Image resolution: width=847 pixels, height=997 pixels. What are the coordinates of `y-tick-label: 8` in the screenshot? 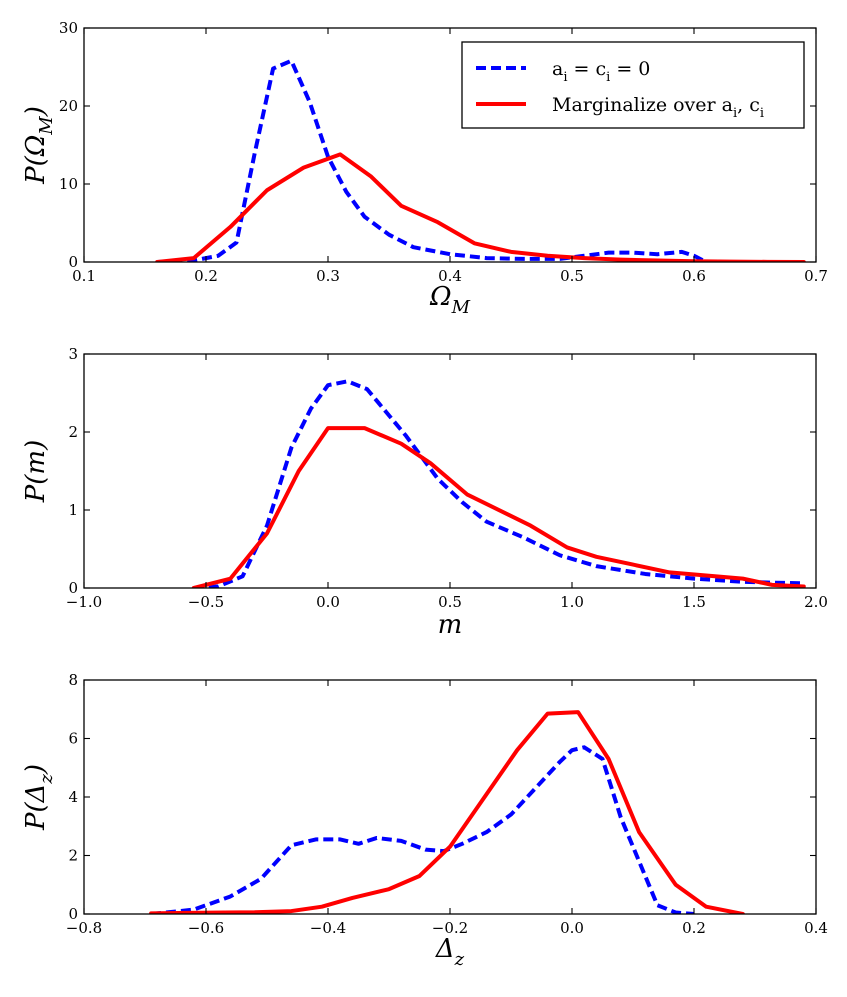 It's located at (73, 680).